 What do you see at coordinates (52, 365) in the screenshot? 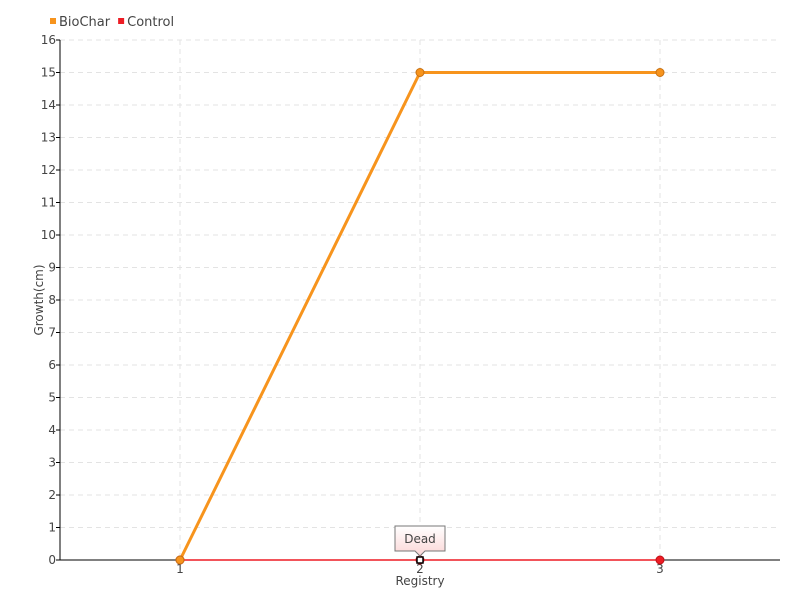
I see `y-tick-label: 6` at bounding box center [52, 365].